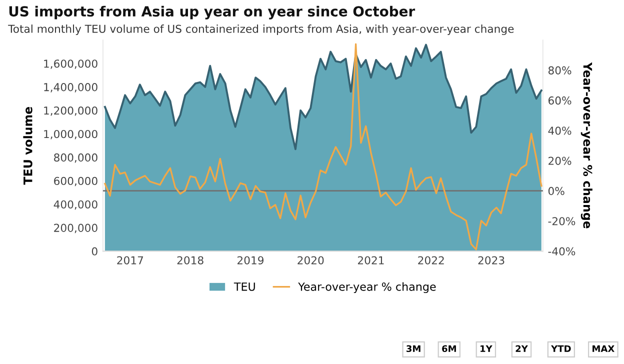 Image resolution: width=624 pixels, height=364 pixels. What do you see at coordinates (560, 160) in the screenshot?
I see `y2-tick-label: 20%` at bounding box center [560, 160].